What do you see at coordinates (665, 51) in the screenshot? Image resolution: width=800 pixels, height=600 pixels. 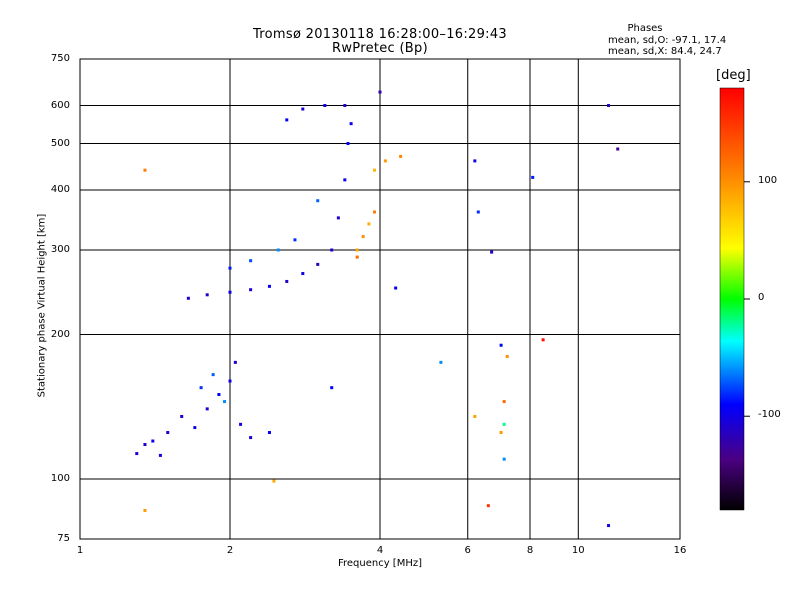 I see `stats-x-mode: mean, sd,X: 84.4, 24.7` at bounding box center [665, 51].